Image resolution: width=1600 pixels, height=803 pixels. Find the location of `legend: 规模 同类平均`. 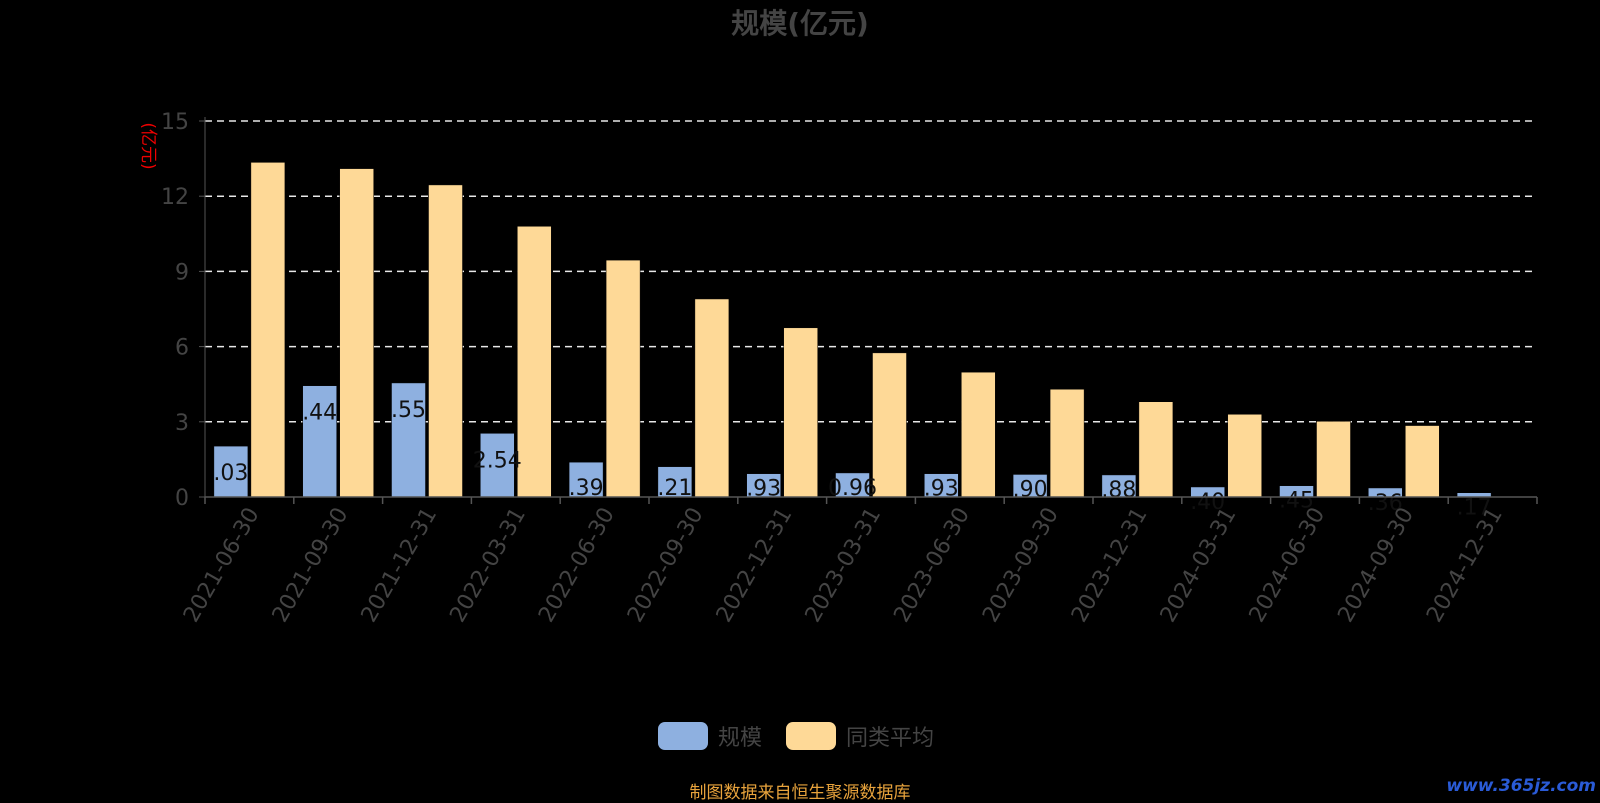

legend: 规模 同类平均 is located at coordinates (796, 736).